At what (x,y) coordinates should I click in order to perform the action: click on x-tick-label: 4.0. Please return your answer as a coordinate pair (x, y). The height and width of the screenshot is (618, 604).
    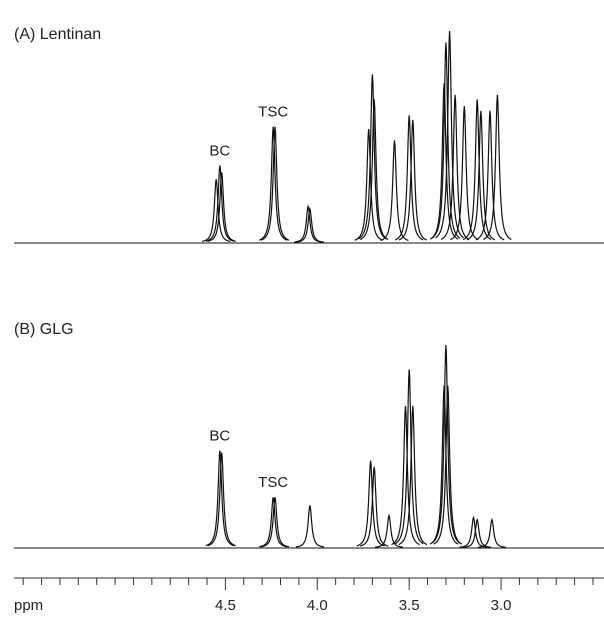
    Looking at the image, I should click on (317, 605).